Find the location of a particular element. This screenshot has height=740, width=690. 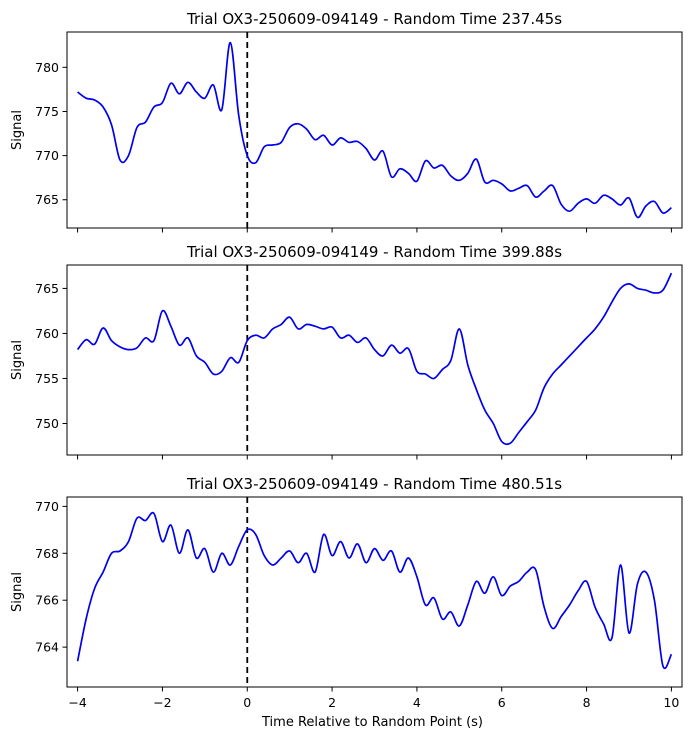

x-tick-label: 10 is located at coordinates (671, 702).